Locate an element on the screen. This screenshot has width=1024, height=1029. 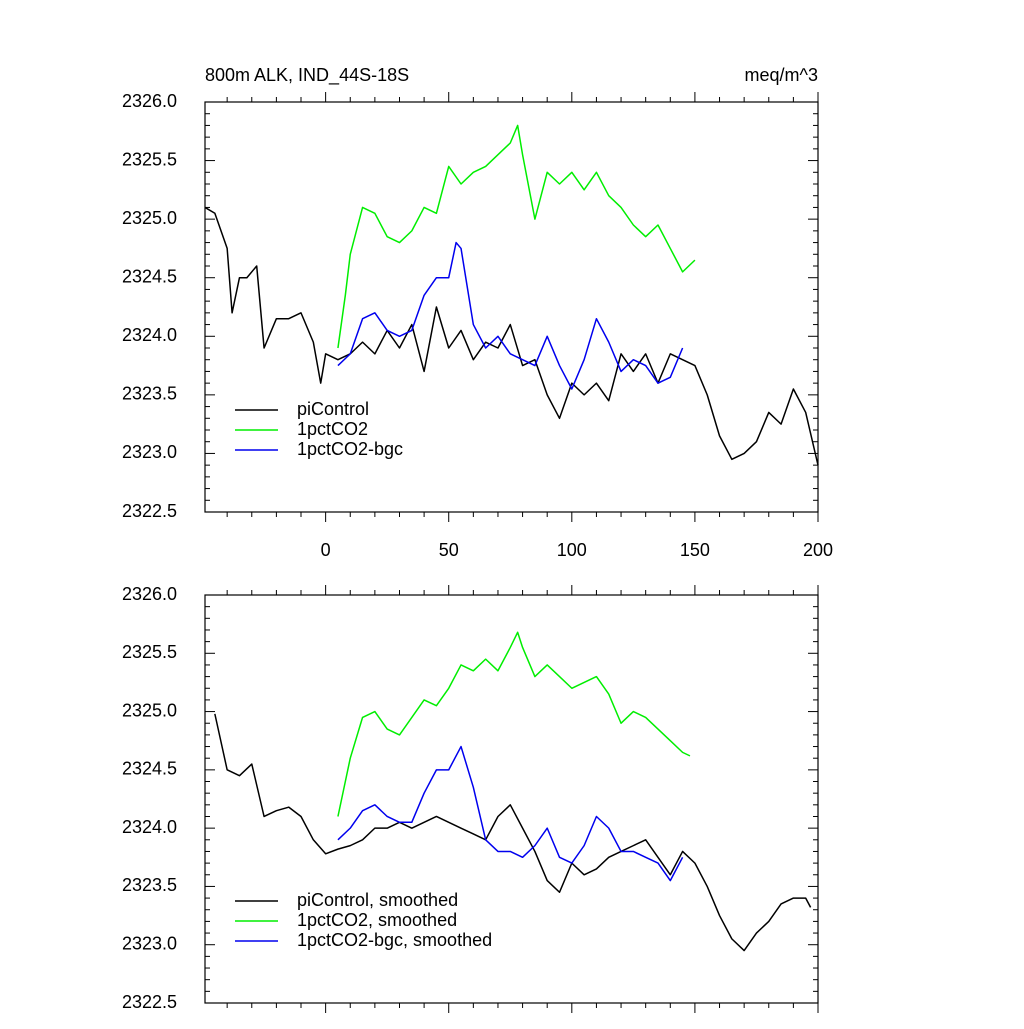
legend-label: 1pctCO2-bgc is located at coordinates (350, 449).